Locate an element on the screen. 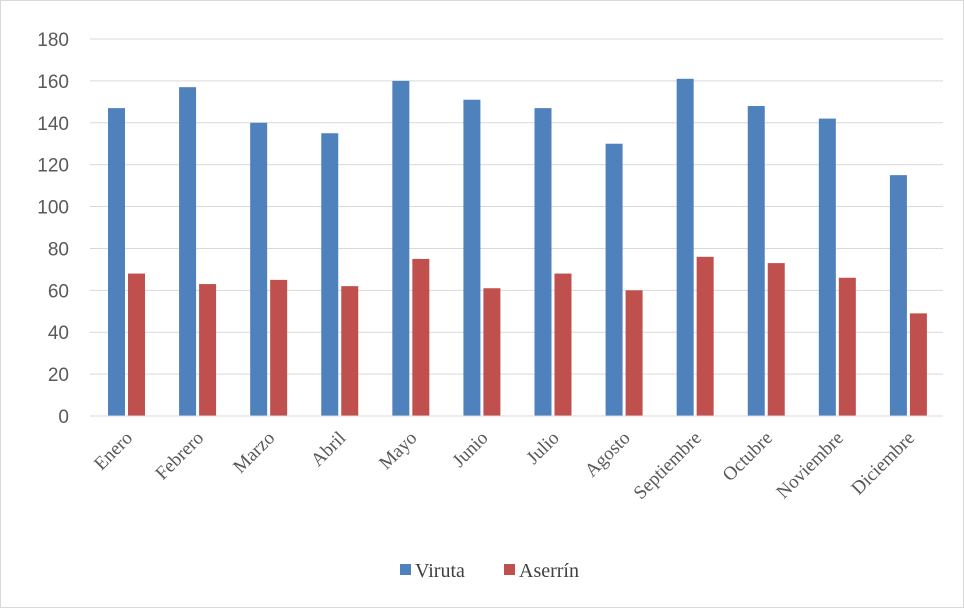  x-tick-label-septiembre: Septiembre is located at coordinates (668, 466).